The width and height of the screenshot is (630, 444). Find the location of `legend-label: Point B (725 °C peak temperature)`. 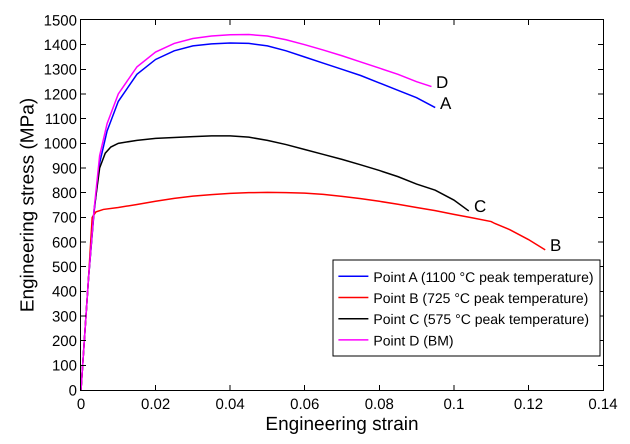

legend-label: Point B (725 °C peak temperature) is located at coordinates (480, 298).